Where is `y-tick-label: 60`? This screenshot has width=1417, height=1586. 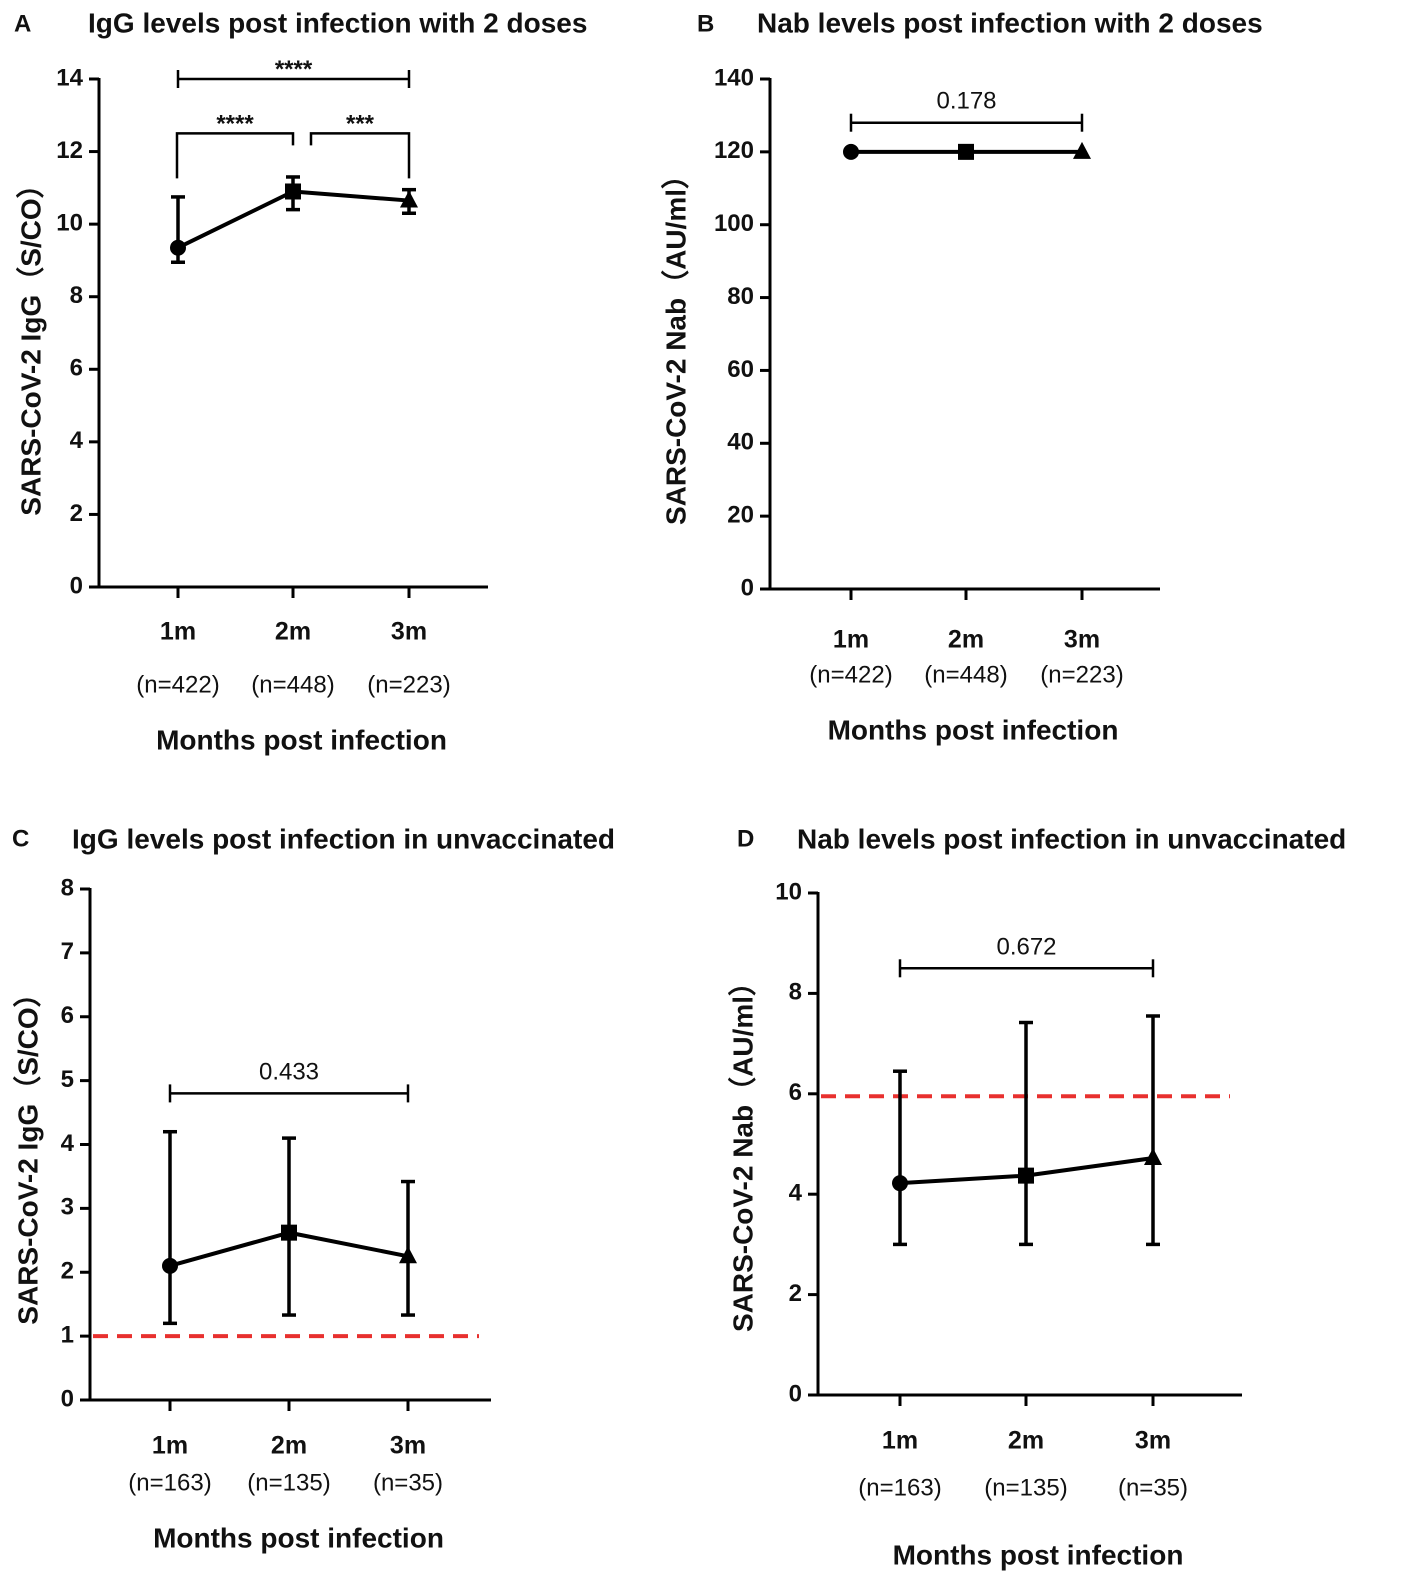 y-tick-label: 60 is located at coordinates (740, 369).